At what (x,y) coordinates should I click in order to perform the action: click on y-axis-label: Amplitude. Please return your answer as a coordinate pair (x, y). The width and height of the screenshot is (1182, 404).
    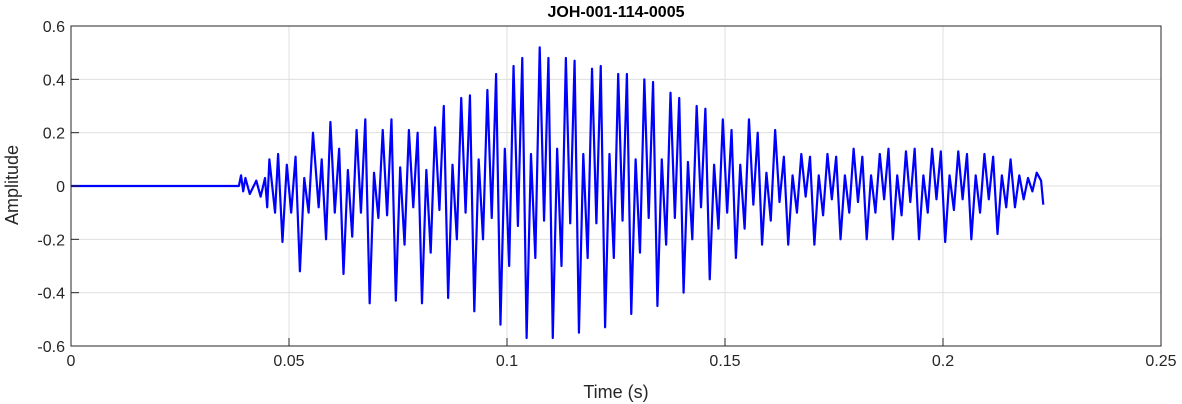
    Looking at the image, I should click on (12, 185).